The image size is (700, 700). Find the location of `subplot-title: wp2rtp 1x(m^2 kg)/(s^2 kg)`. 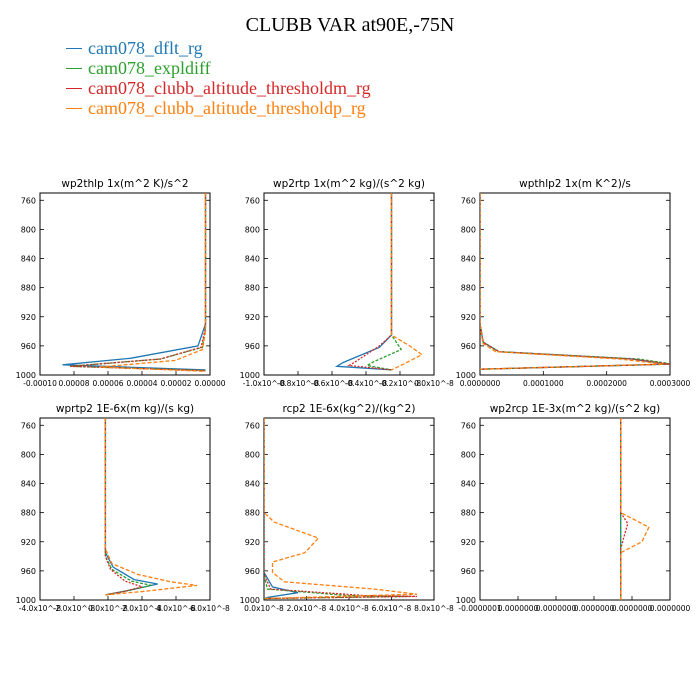

subplot-title: wp2rtp 1x(m^2 kg)/(s^2 kg) is located at coordinates (349, 184).